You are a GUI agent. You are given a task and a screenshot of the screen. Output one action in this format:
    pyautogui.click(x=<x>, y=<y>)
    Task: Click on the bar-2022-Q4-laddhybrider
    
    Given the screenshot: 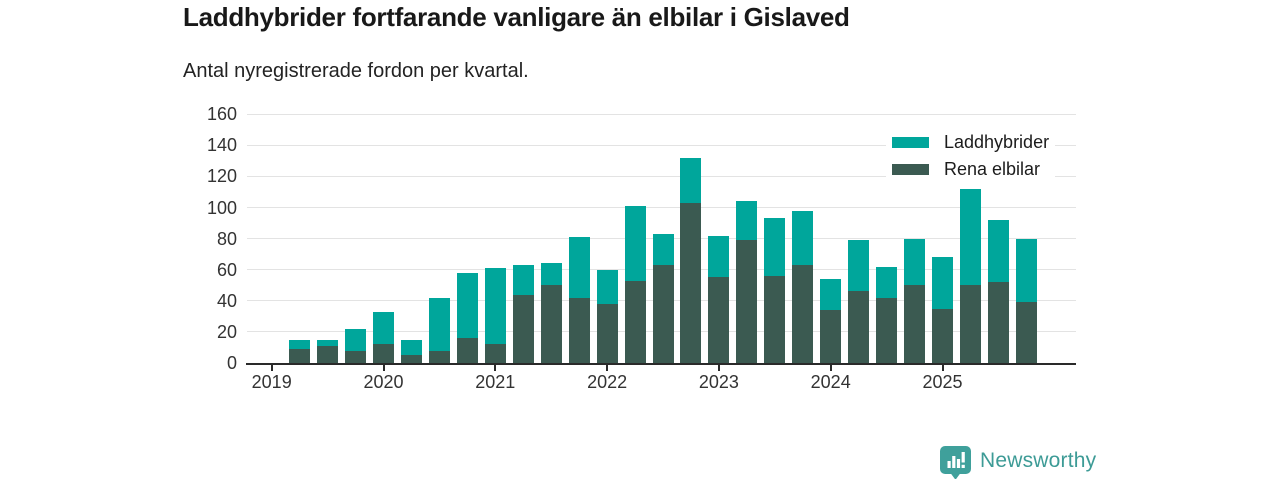 What is the action you would take?
    pyautogui.click(x=691, y=180)
    